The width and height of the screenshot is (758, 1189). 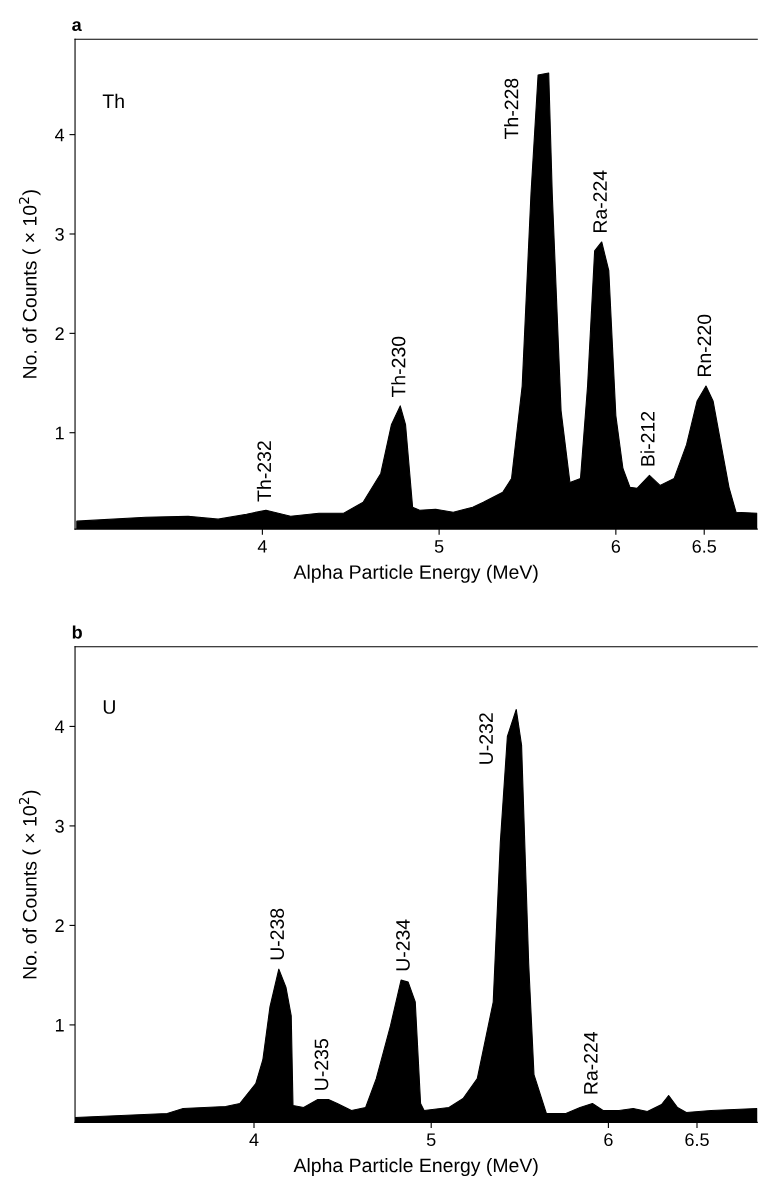 What do you see at coordinates (77, 26) in the screenshot?
I see `chart-title: a` at bounding box center [77, 26].